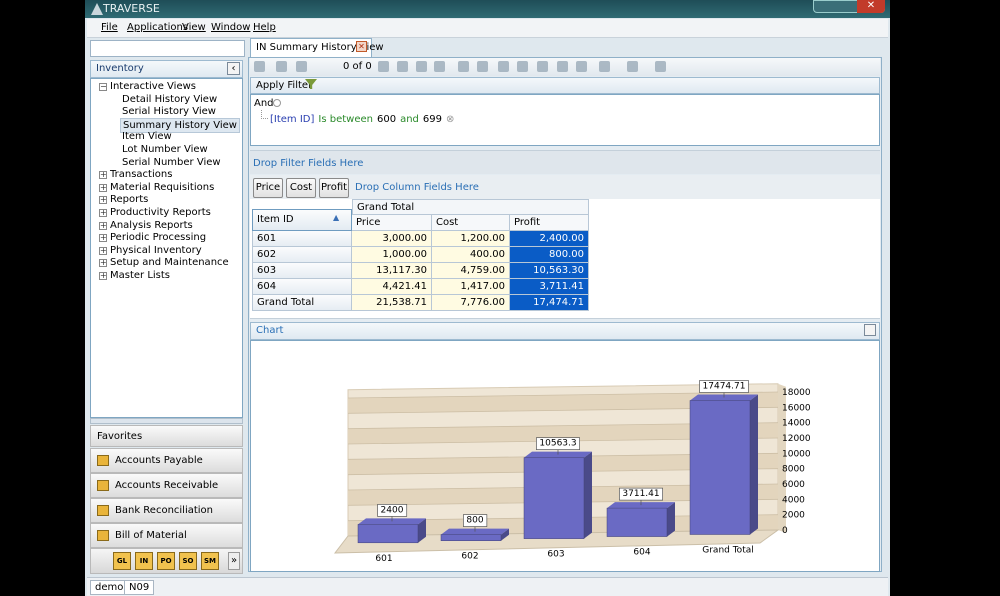 This screenshot has width=1000, height=596. Describe the element at coordinates (796, 424) in the screenshot. I see `y-tick-label: 14000` at that location.